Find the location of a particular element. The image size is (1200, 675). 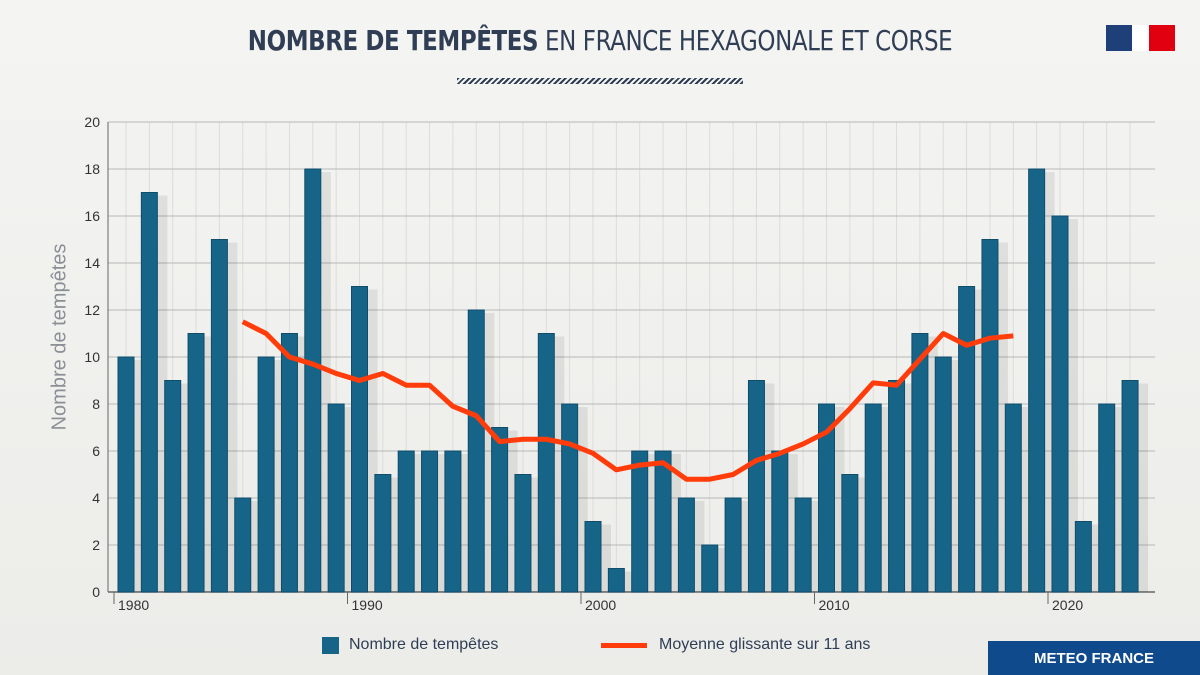

y-tick-label: 0 is located at coordinates (96, 592).